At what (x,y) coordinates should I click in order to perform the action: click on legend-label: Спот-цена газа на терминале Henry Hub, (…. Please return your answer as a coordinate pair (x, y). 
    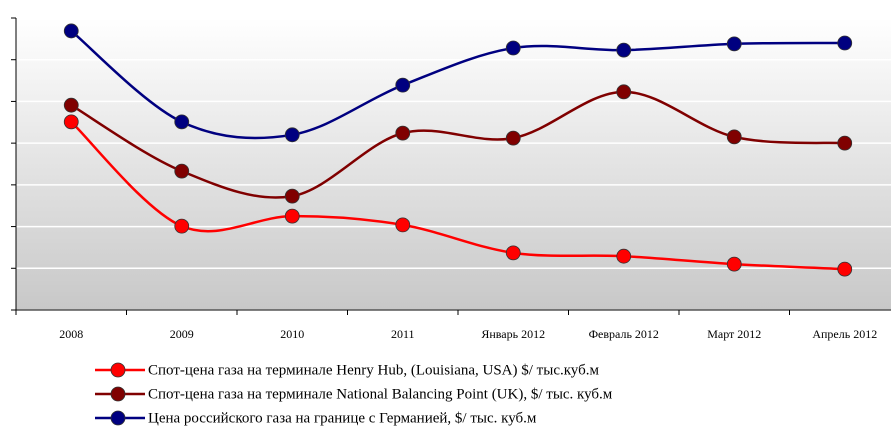
    Looking at the image, I should click on (373, 370).